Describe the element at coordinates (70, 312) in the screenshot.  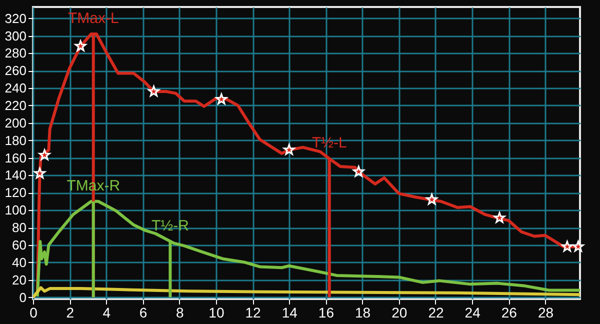
I see `x-tick-label: 2` at that location.